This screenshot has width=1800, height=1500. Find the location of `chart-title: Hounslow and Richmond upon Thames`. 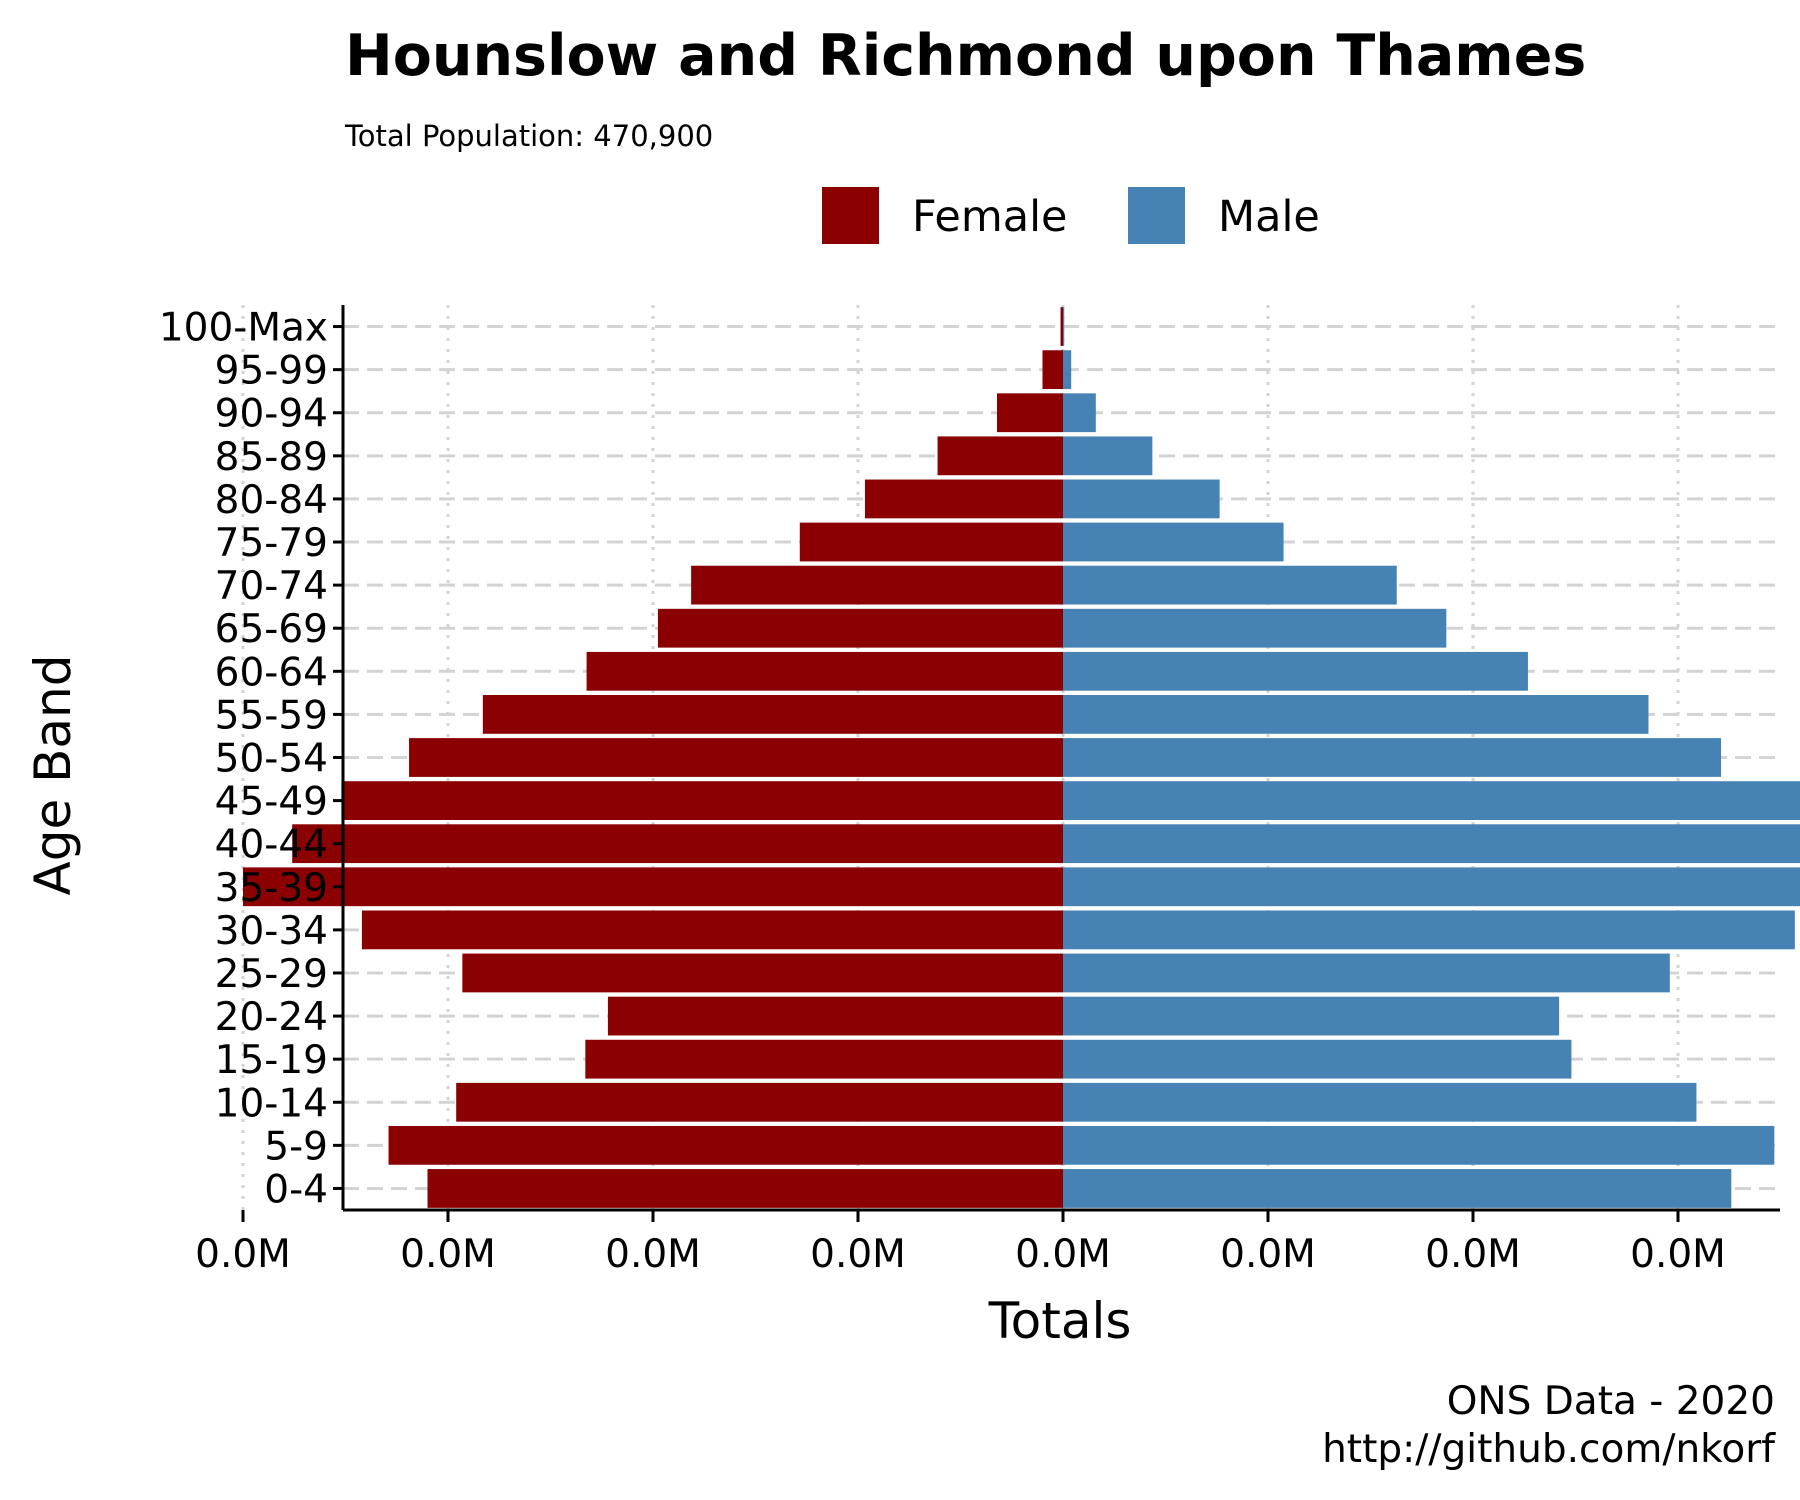

chart-title: Hounslow and Richmond upon Thames is located at coordinates (965, 56).